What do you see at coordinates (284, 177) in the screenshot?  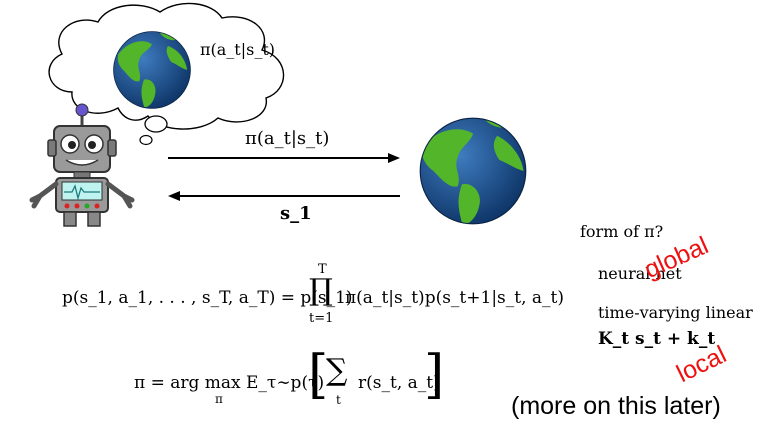 I see `interaction-arrows` at bounding box center [284, 177].